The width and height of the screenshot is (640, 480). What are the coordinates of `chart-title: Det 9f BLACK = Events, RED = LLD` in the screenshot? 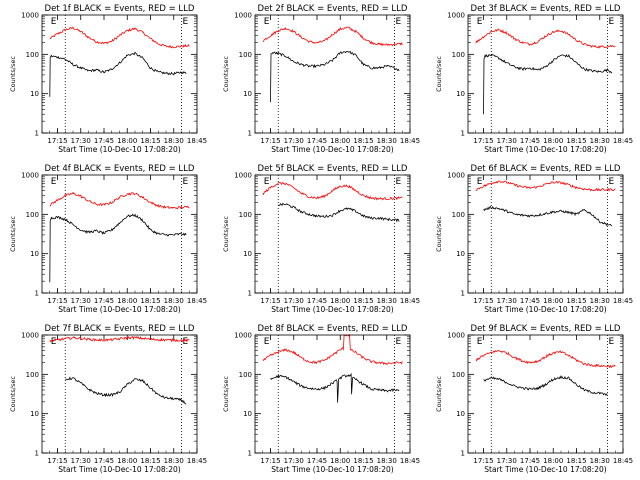 It's located at (546, 329).